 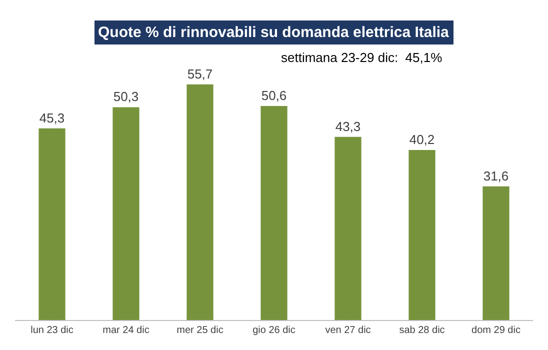 What do you see at coordinates (52, 330) in the screenshot?
I see `x-tick-label: lun 23 dic` at bounding box center [52, 330].